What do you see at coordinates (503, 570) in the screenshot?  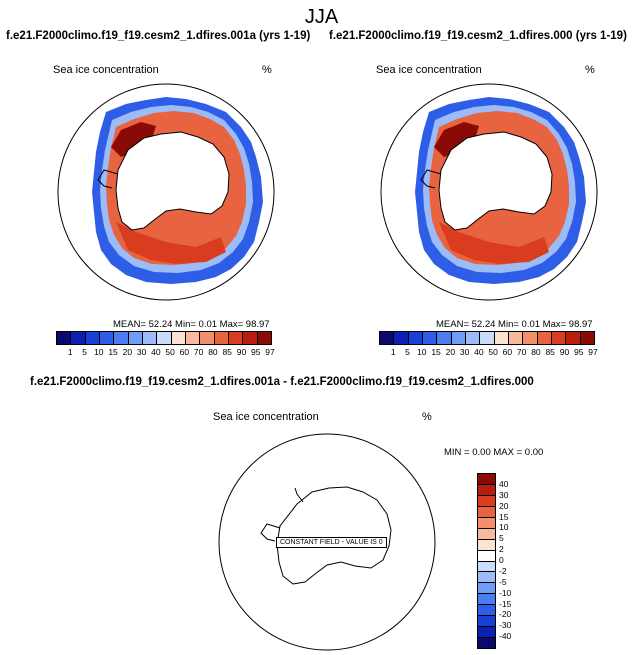 I see `colorbar-tick-label: -2` at bounding box center [503, 570].